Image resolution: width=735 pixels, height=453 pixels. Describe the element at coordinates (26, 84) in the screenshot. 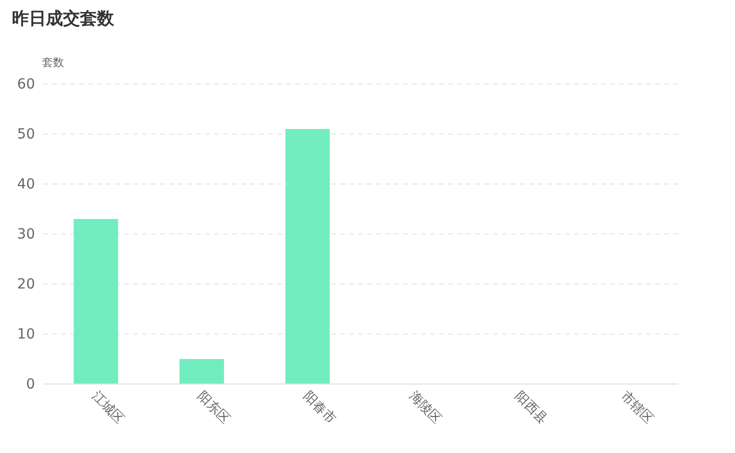

I see `y-tick-label: 60` at that location.